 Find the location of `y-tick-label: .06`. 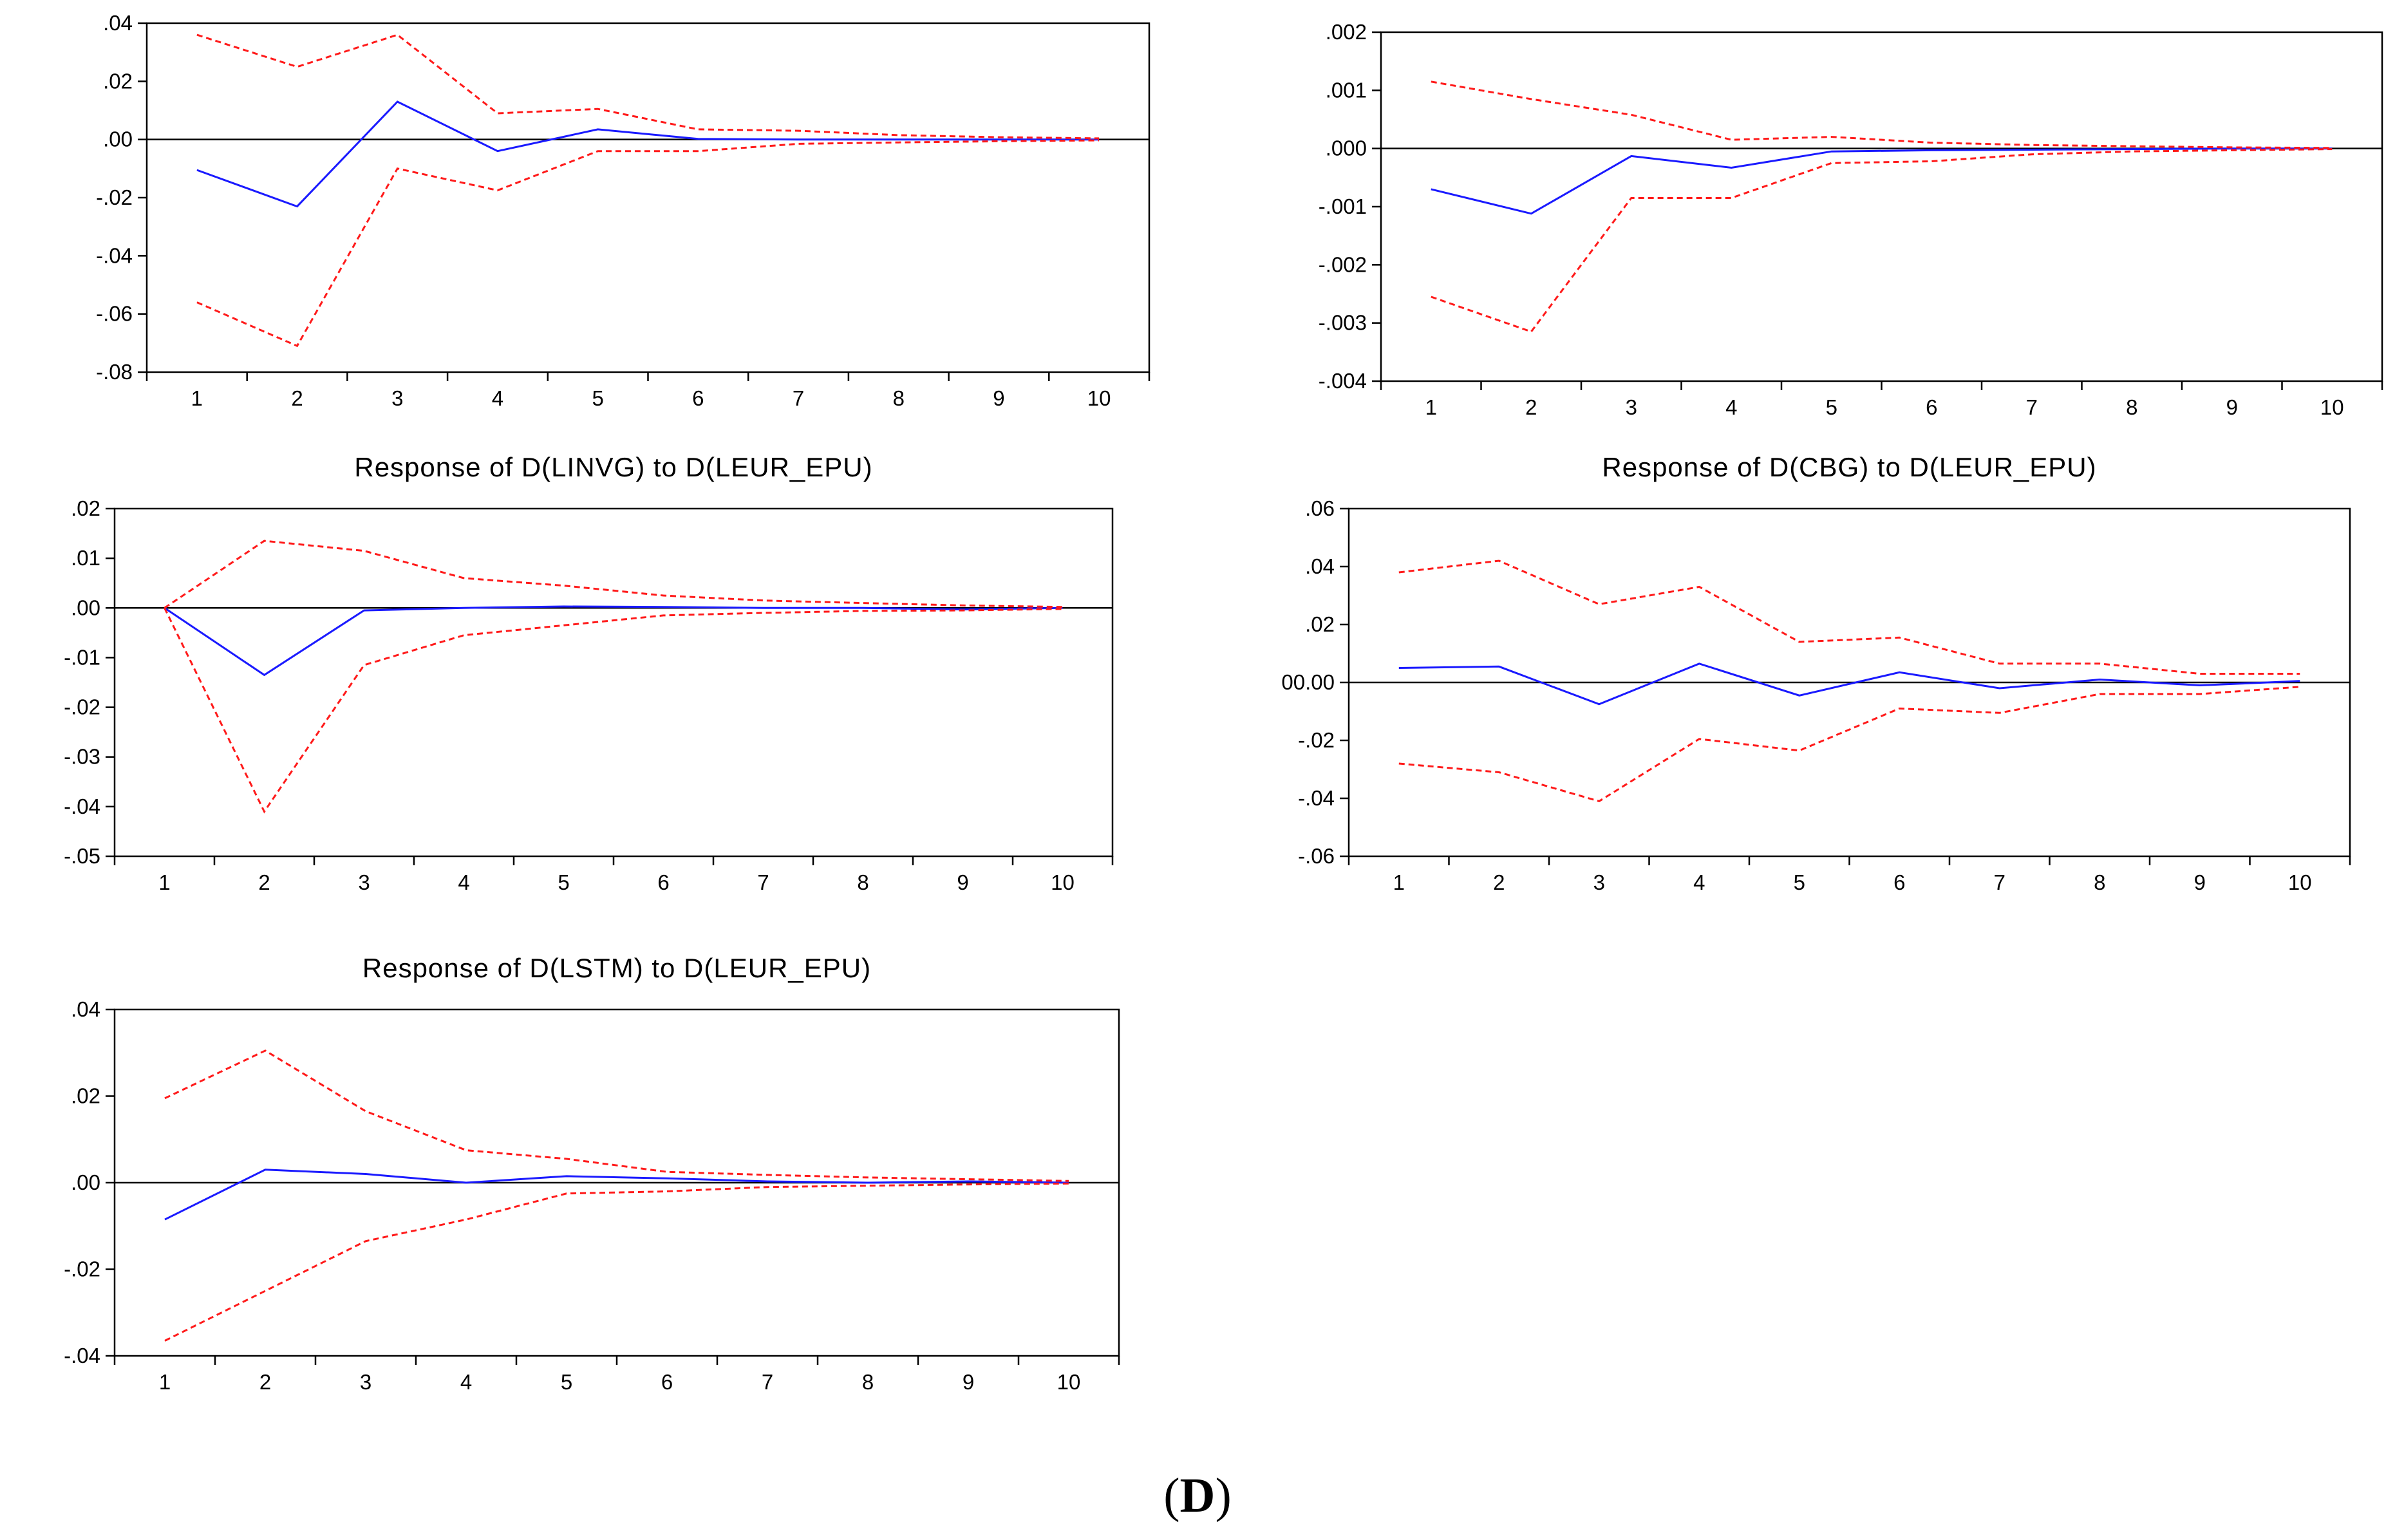

y-tick-label: .06 is located at coordinates (1320, 508).